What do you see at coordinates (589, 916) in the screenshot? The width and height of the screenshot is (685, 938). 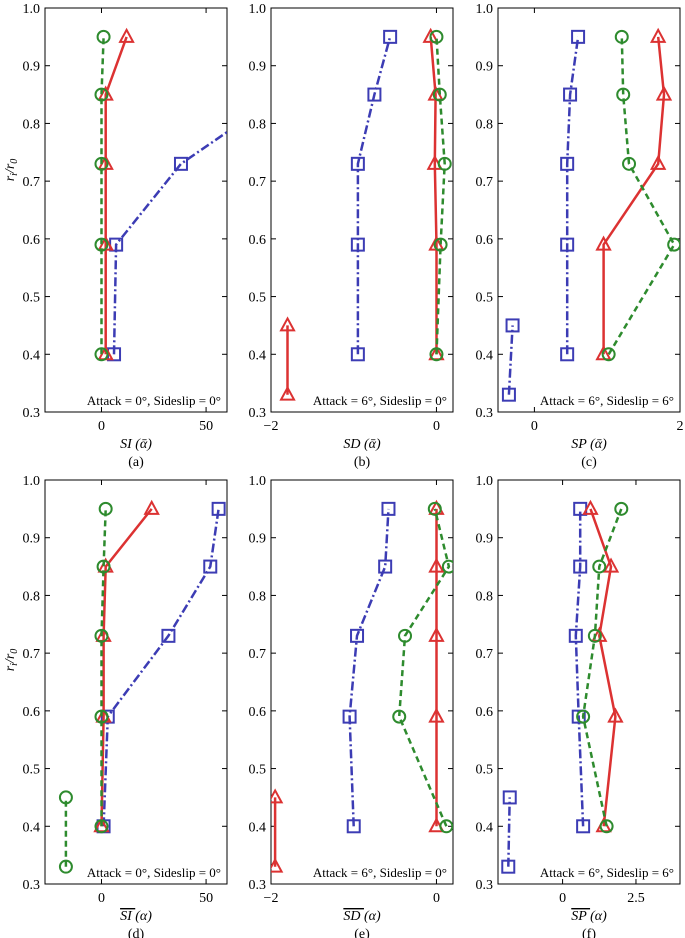 I see `x-axis-label: SP (α)` at bounding box center [589, 916].